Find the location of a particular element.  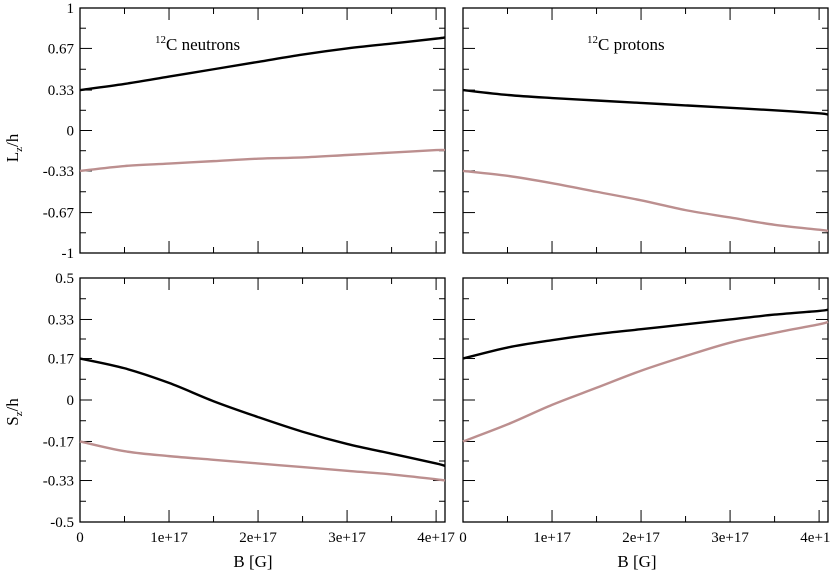

bottom-left-ytick-label: -0.33 is located at coordinates (58, 482).